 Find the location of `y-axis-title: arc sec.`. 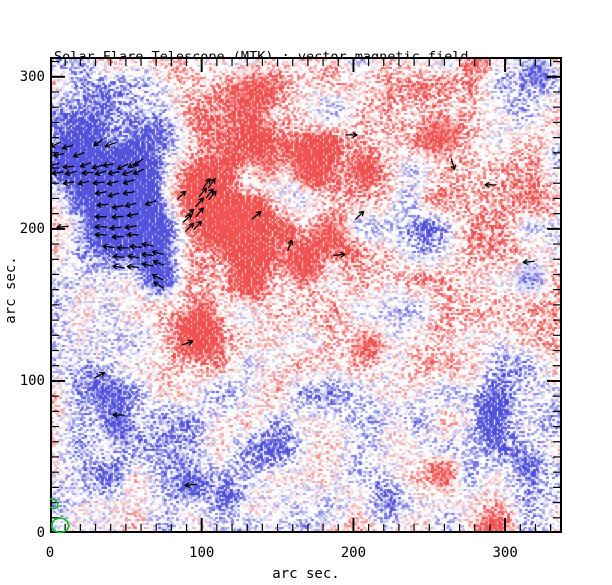

y-axis-title: arc sec. is located at coordinates (11, 290).